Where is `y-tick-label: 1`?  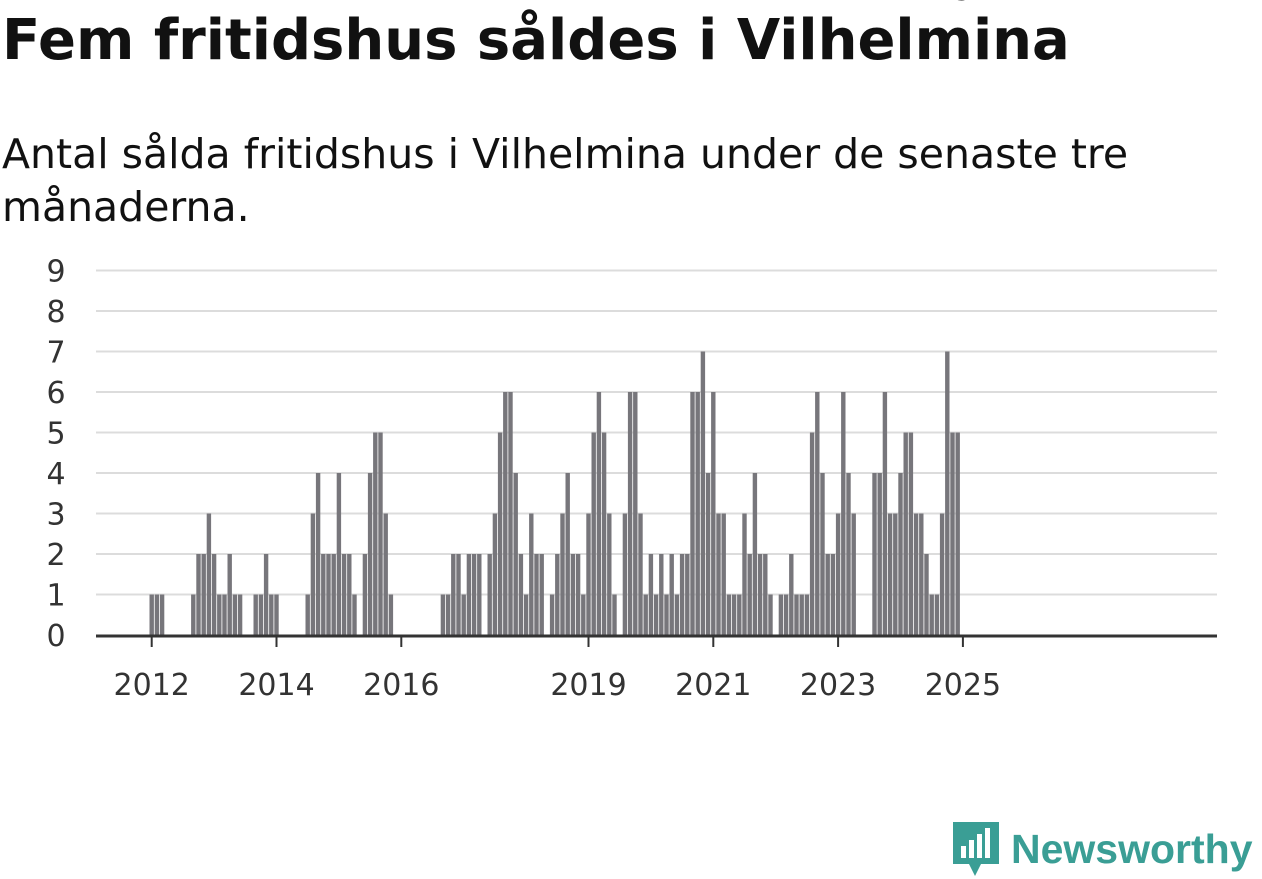 y-tick-label: 1 is located at coordinates (55, 596).